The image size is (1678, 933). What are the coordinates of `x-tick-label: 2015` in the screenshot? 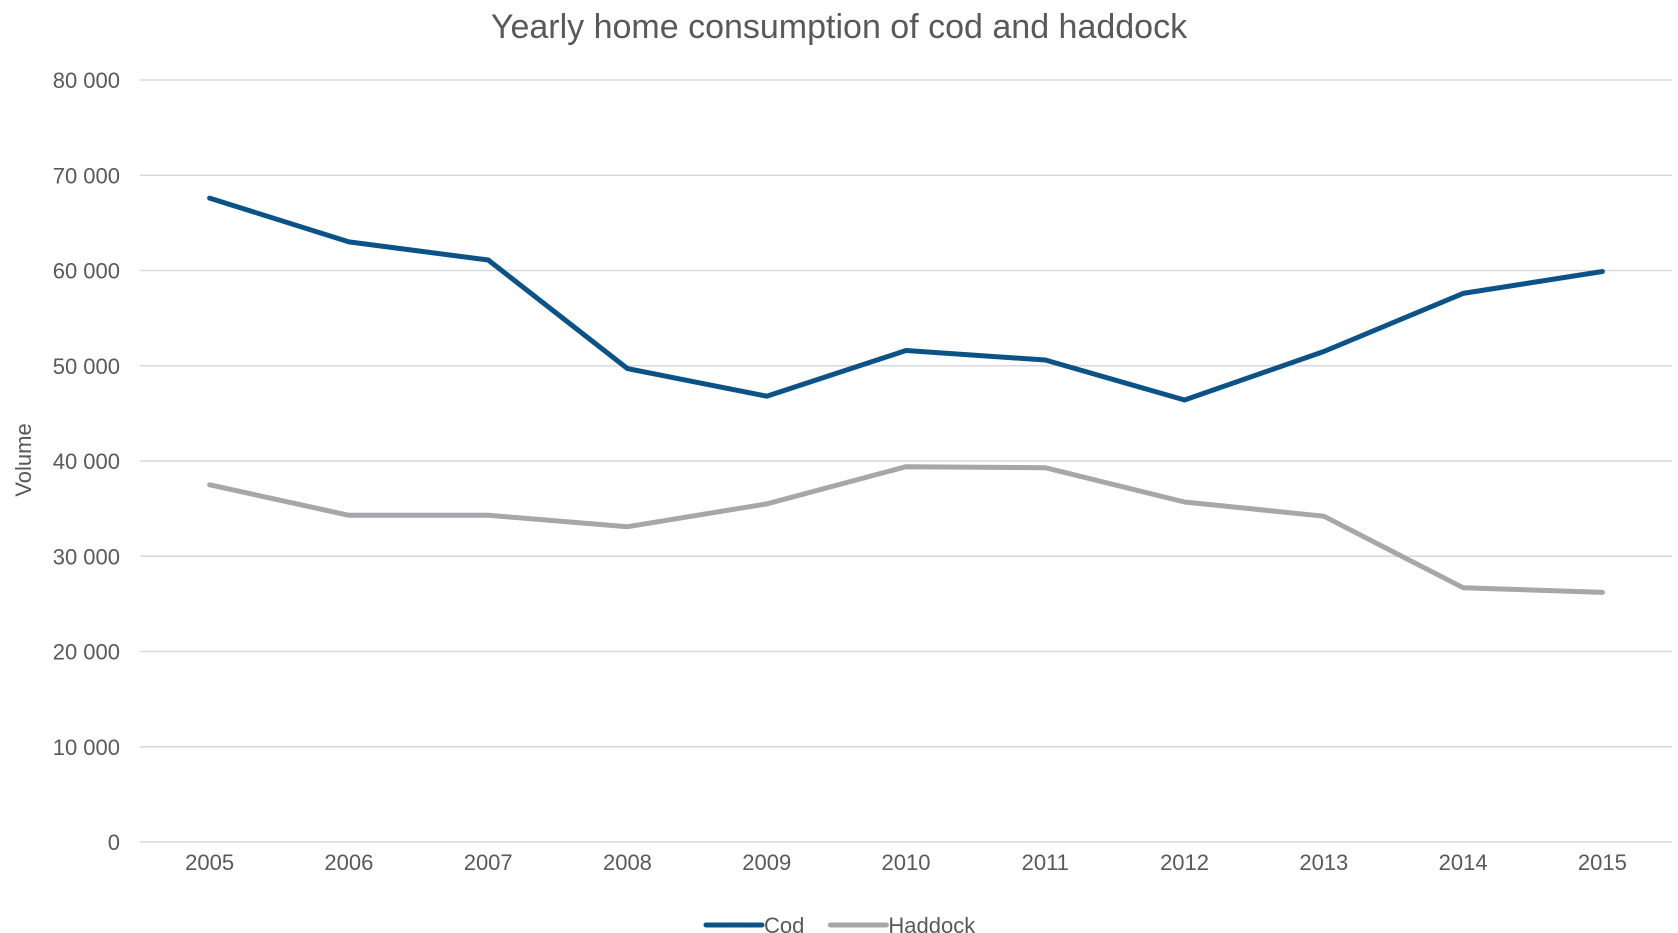 It's located at (1602, 862).